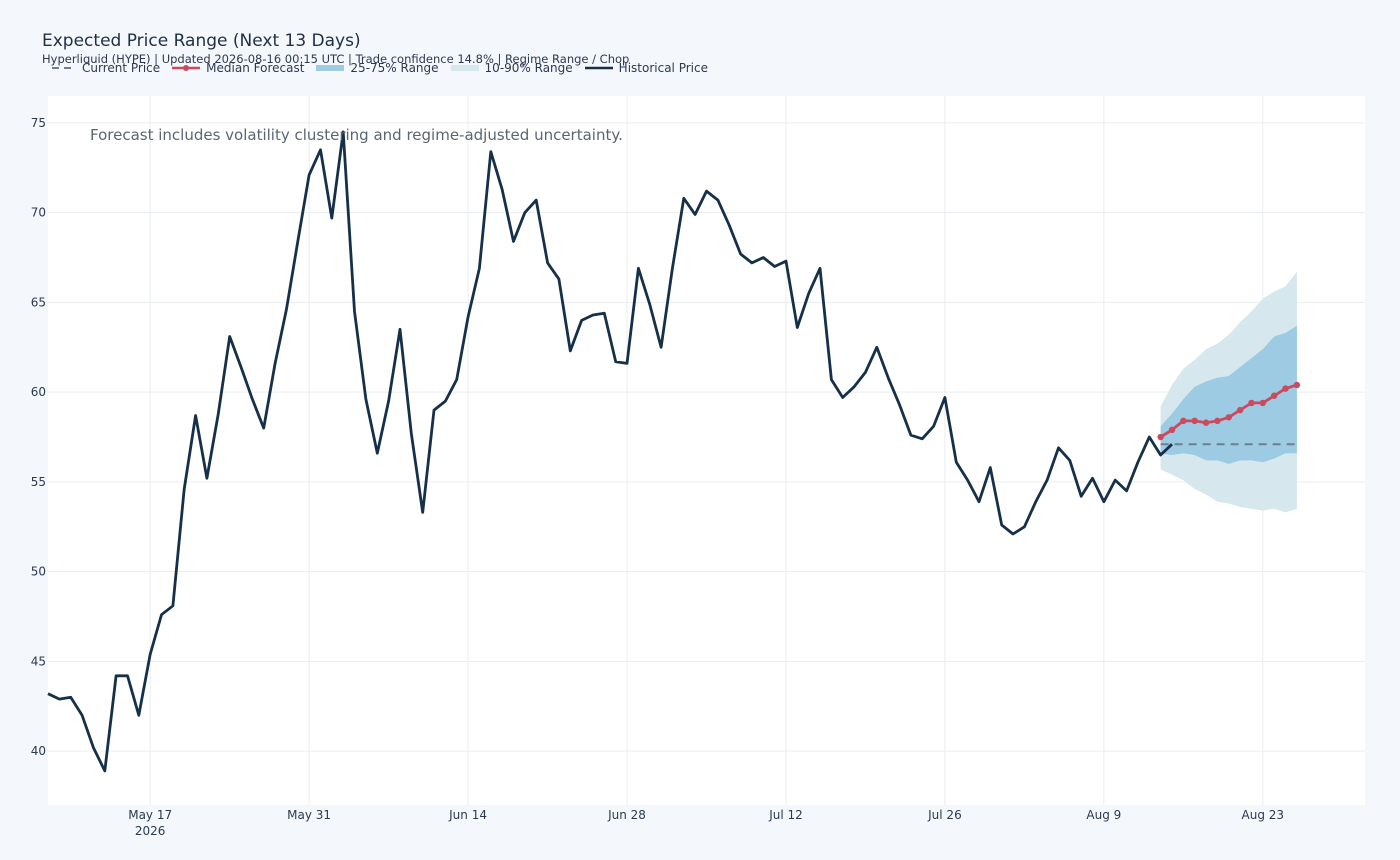 This screenshot has width=1400, height=860. Describe the element at coordinates (944, 815) in the screenshot. I see `x-tick-label: Jul 26` at that location.